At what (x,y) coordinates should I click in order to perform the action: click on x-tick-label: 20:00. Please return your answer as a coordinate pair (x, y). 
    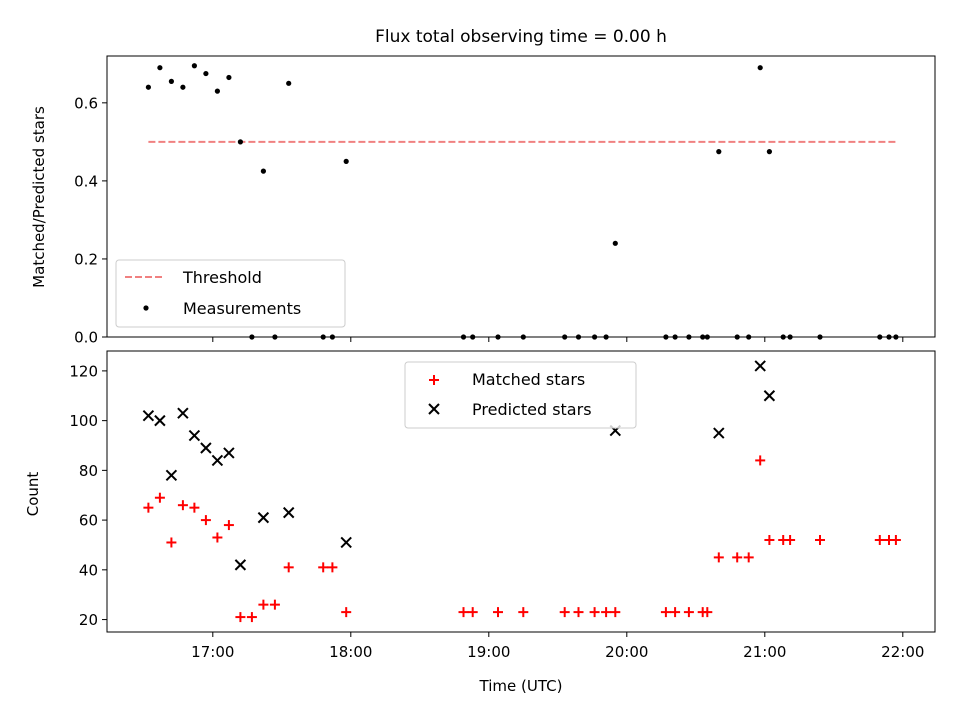
    Looking at the image, I should click on (626, 652).